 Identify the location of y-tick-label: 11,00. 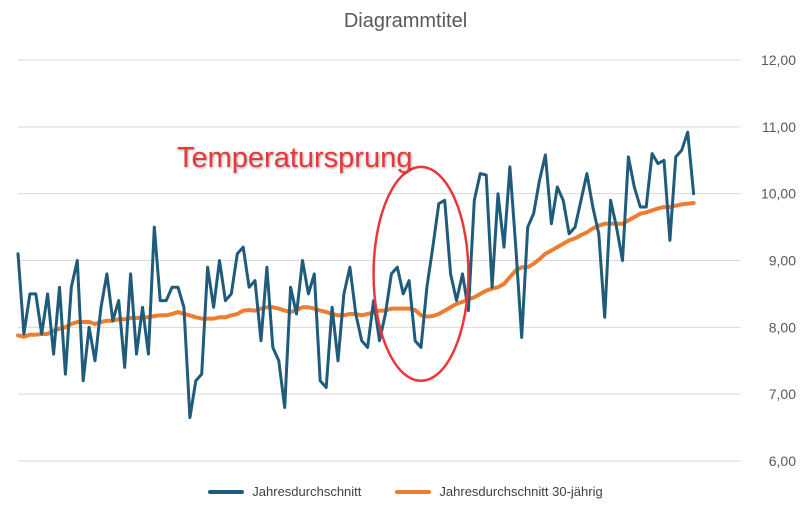
(779, 127).